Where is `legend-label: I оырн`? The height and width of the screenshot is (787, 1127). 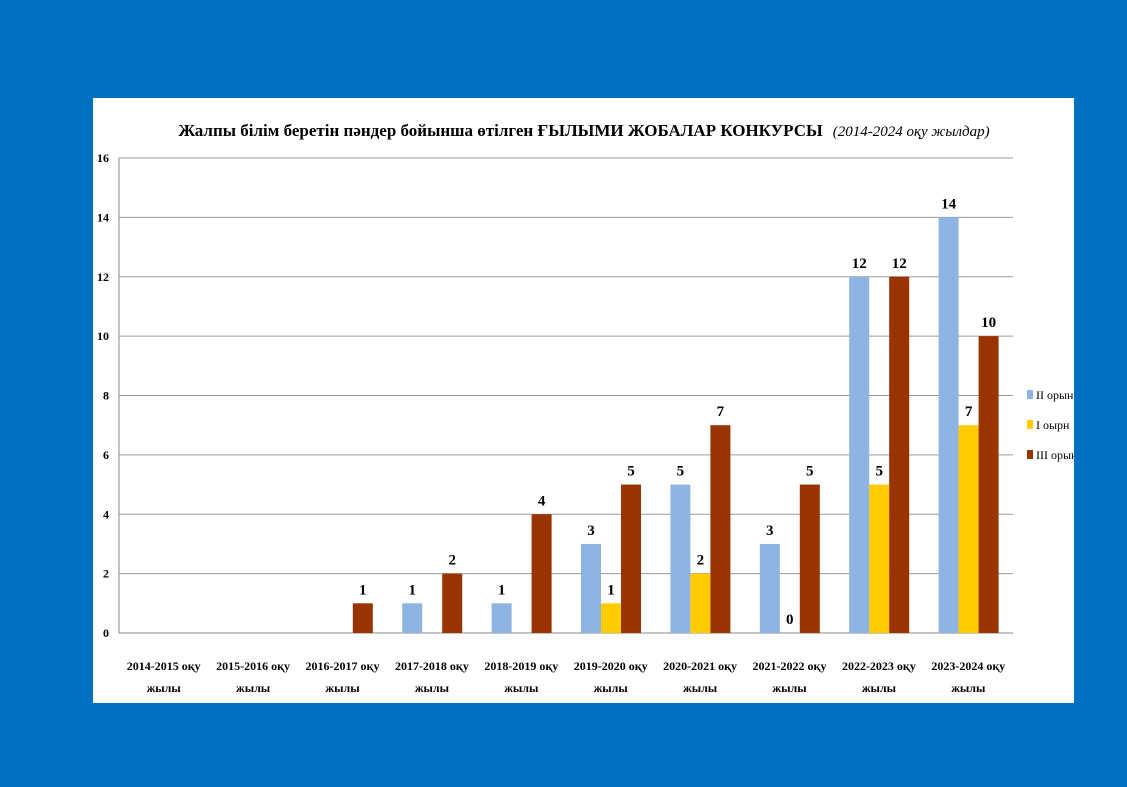 legend-label: I оырн is located at coordinates (1053, 425).